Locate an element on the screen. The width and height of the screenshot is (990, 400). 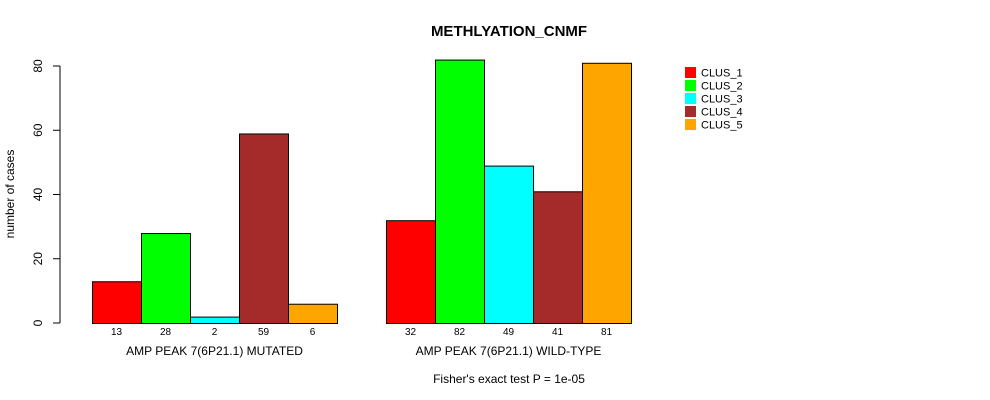
legend-label-5: CLUS_5 is located at coordinates (722, 126).